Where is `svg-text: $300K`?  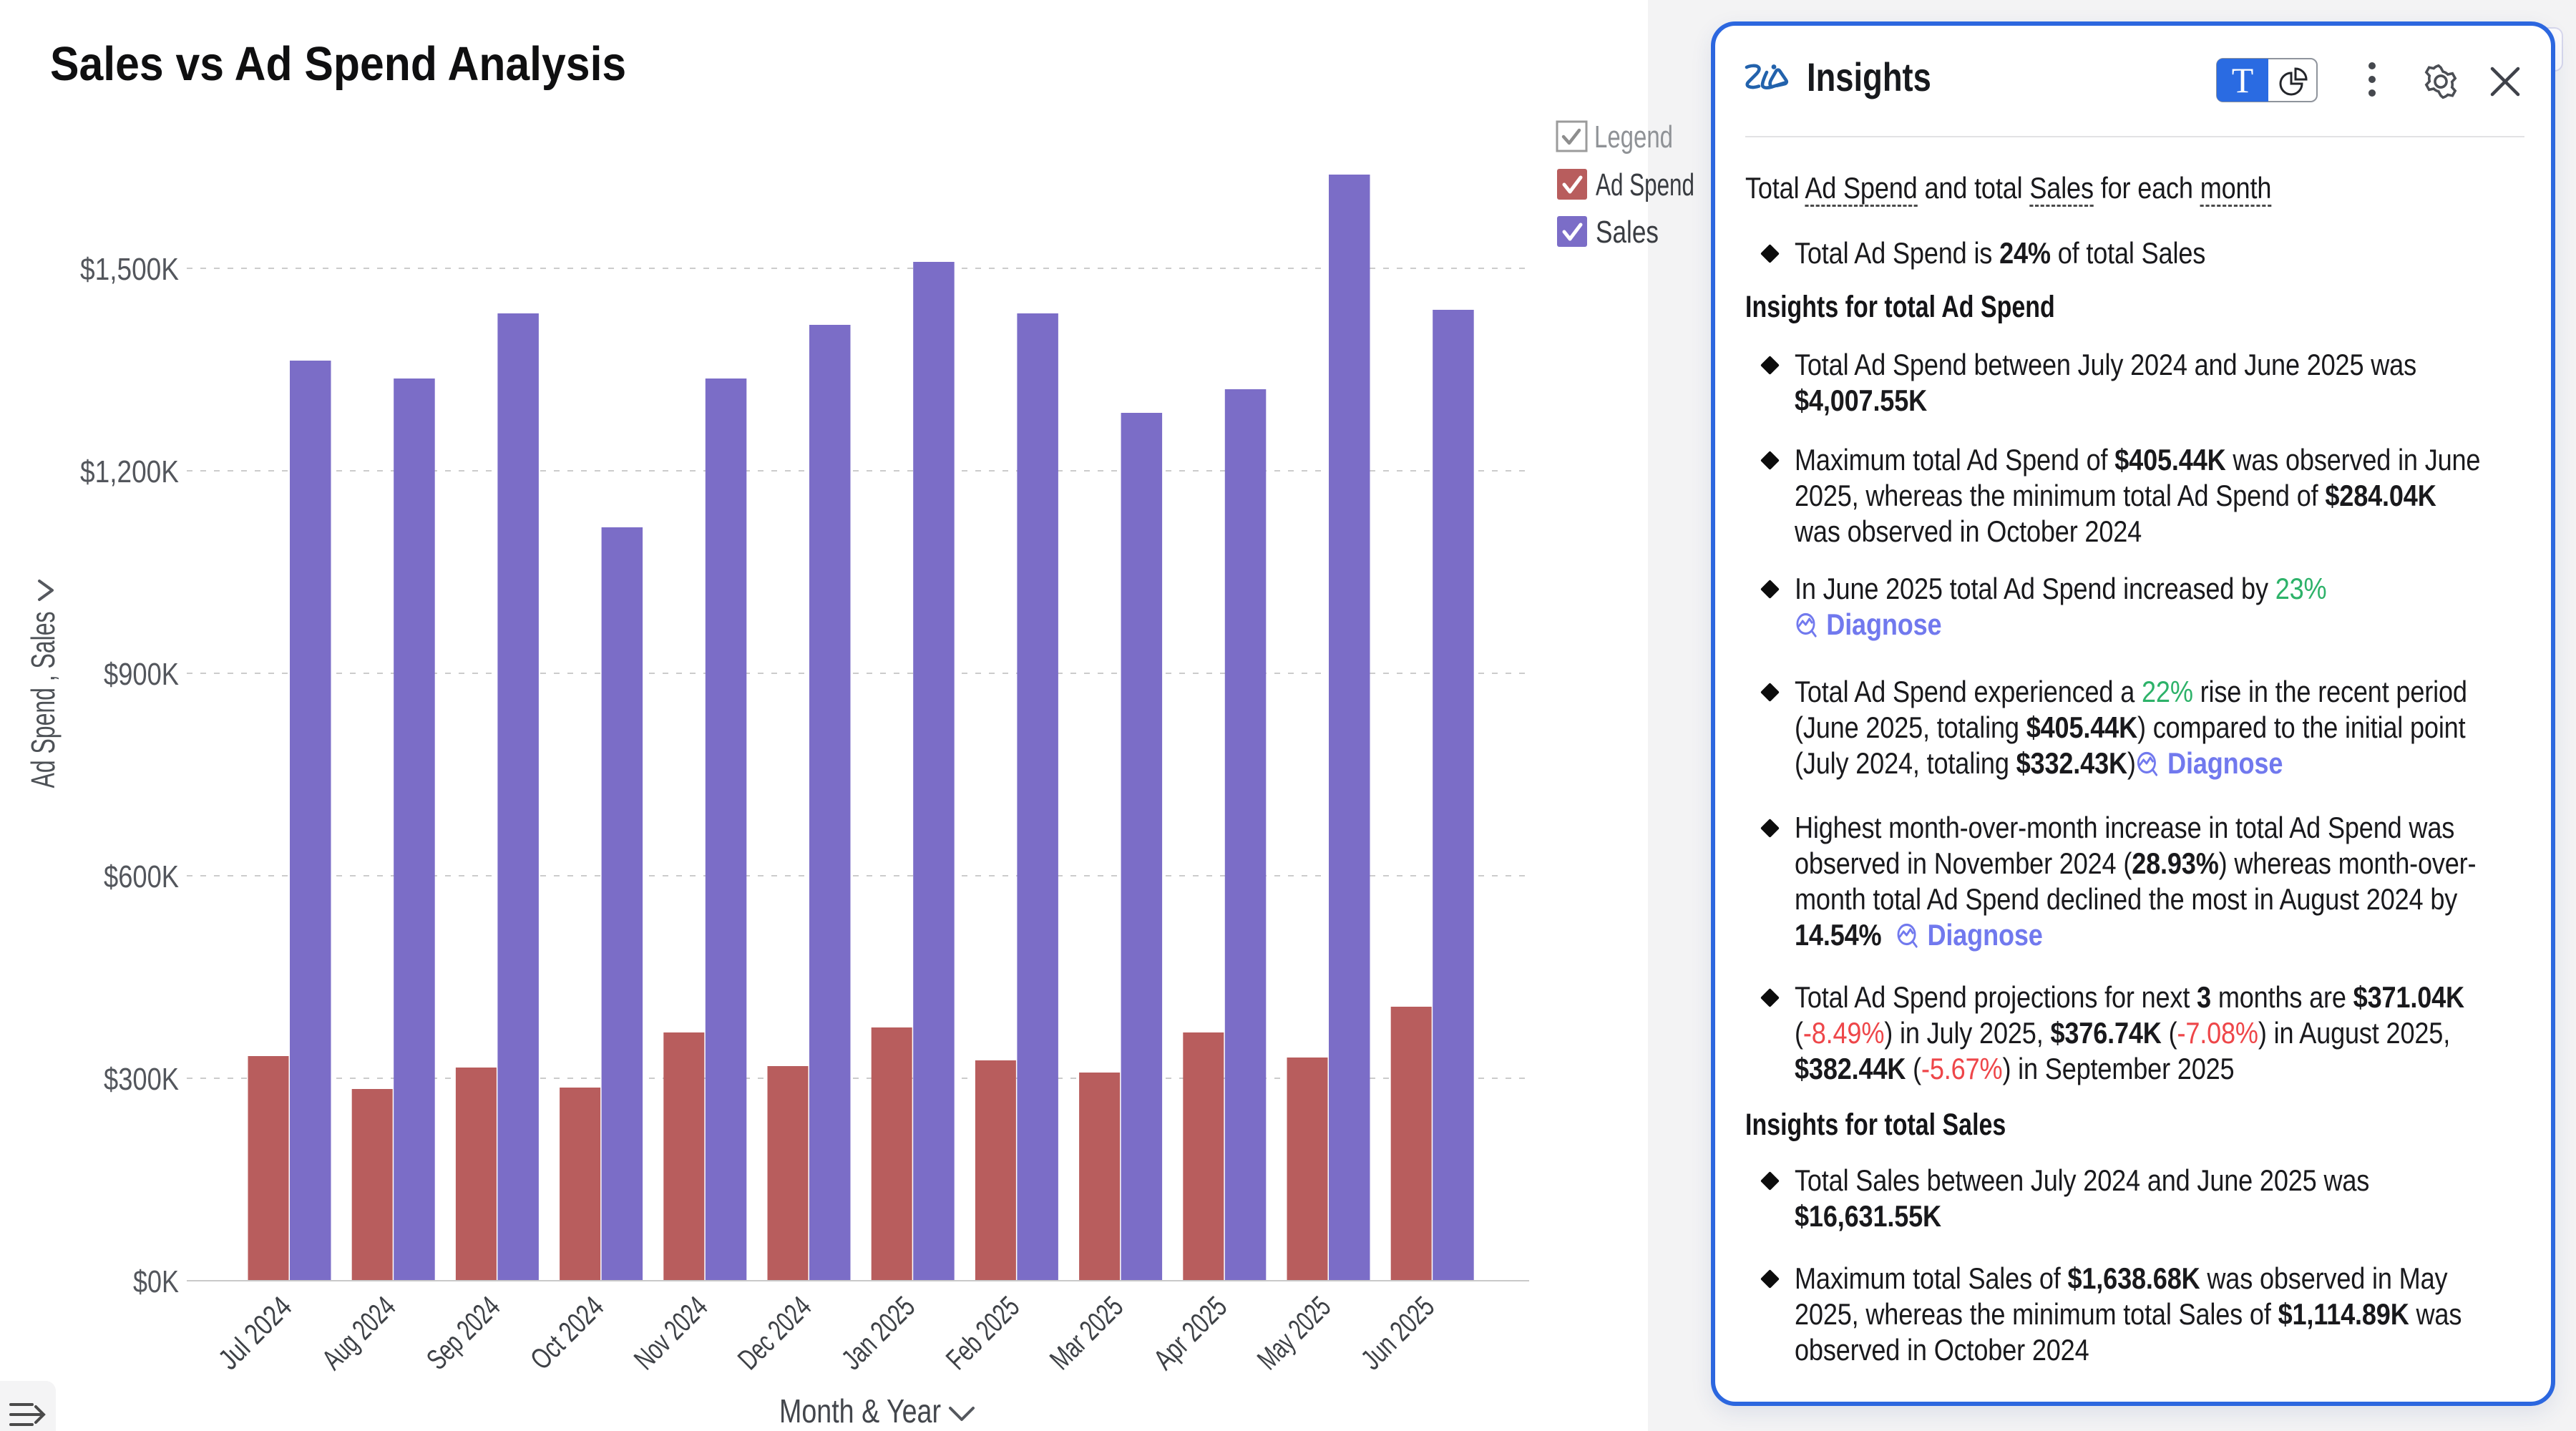
svg-text: $300K is located at coordinates (141, 1079).